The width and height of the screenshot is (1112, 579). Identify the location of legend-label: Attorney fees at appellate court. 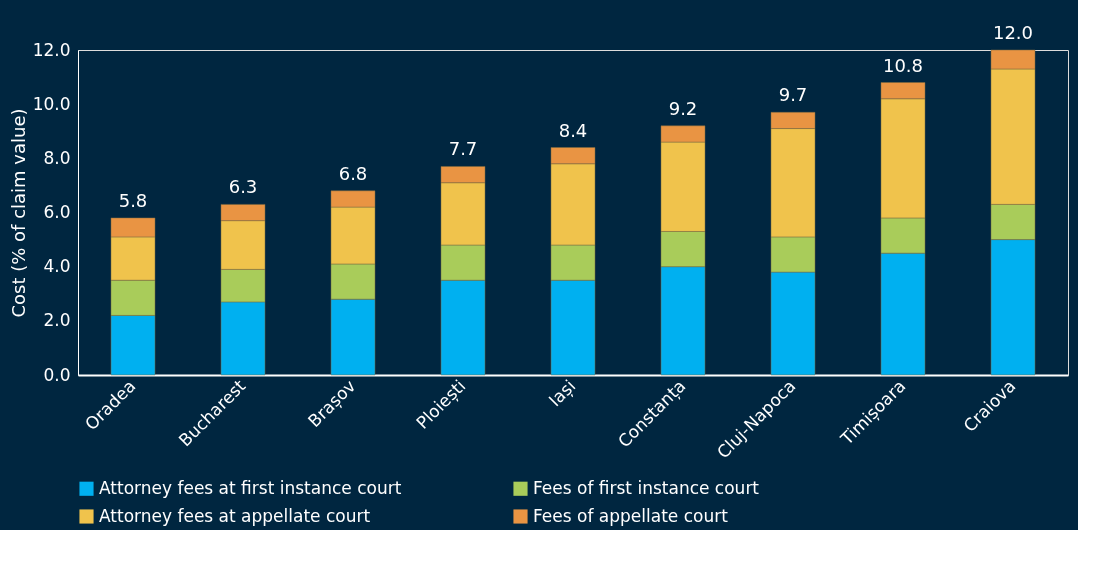
(235, 515).